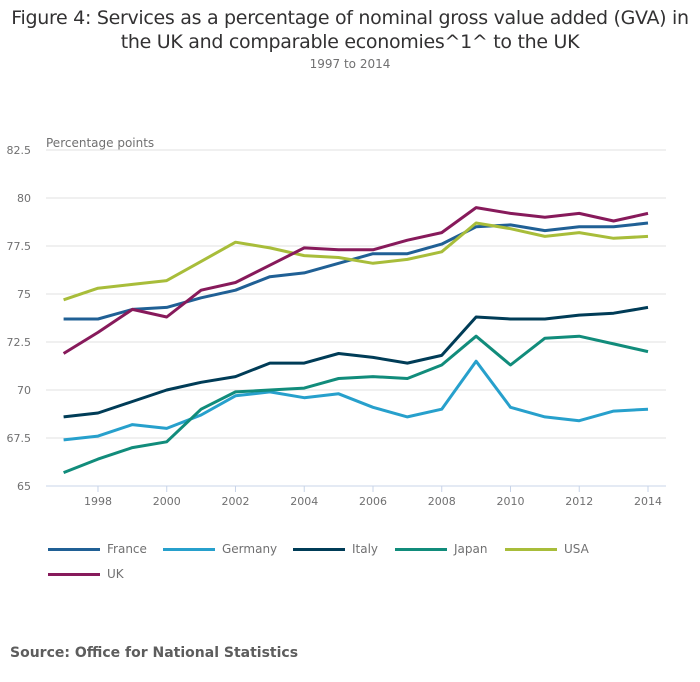  I want to click on x-tick-label: 2006, so click(373, 501).